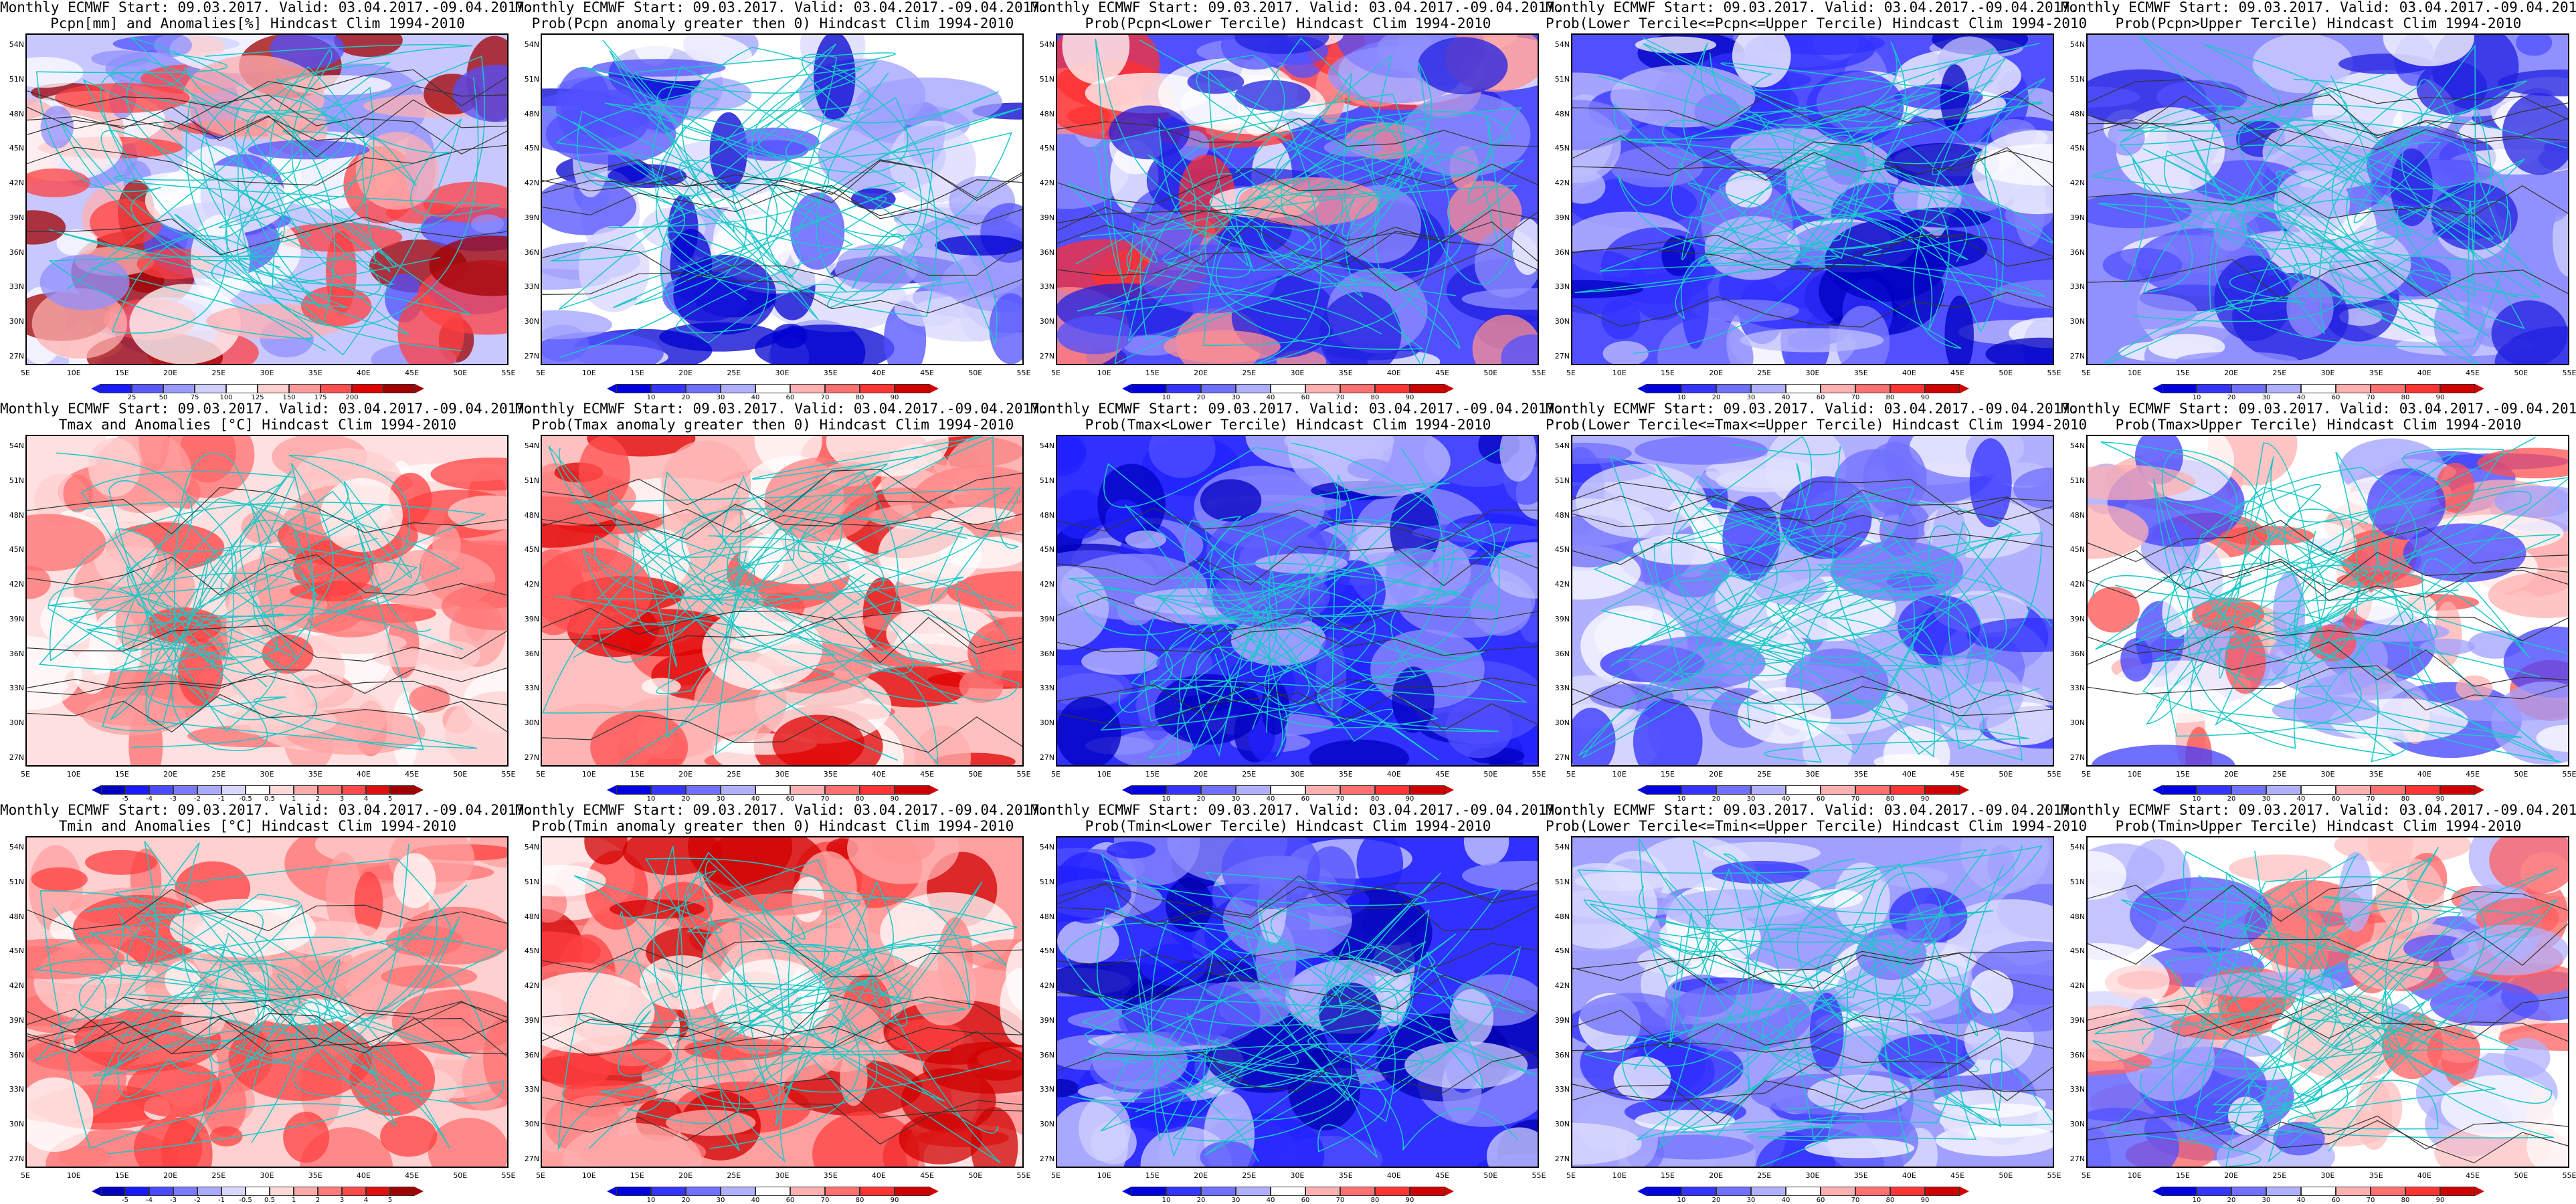 The width and height of the screenshot is (2576, 1204). What do you see at coordinates (1249, 1175) in the screenshot?
I see `lon-tick-label: 25E` at bounding box center [1249, 1175].